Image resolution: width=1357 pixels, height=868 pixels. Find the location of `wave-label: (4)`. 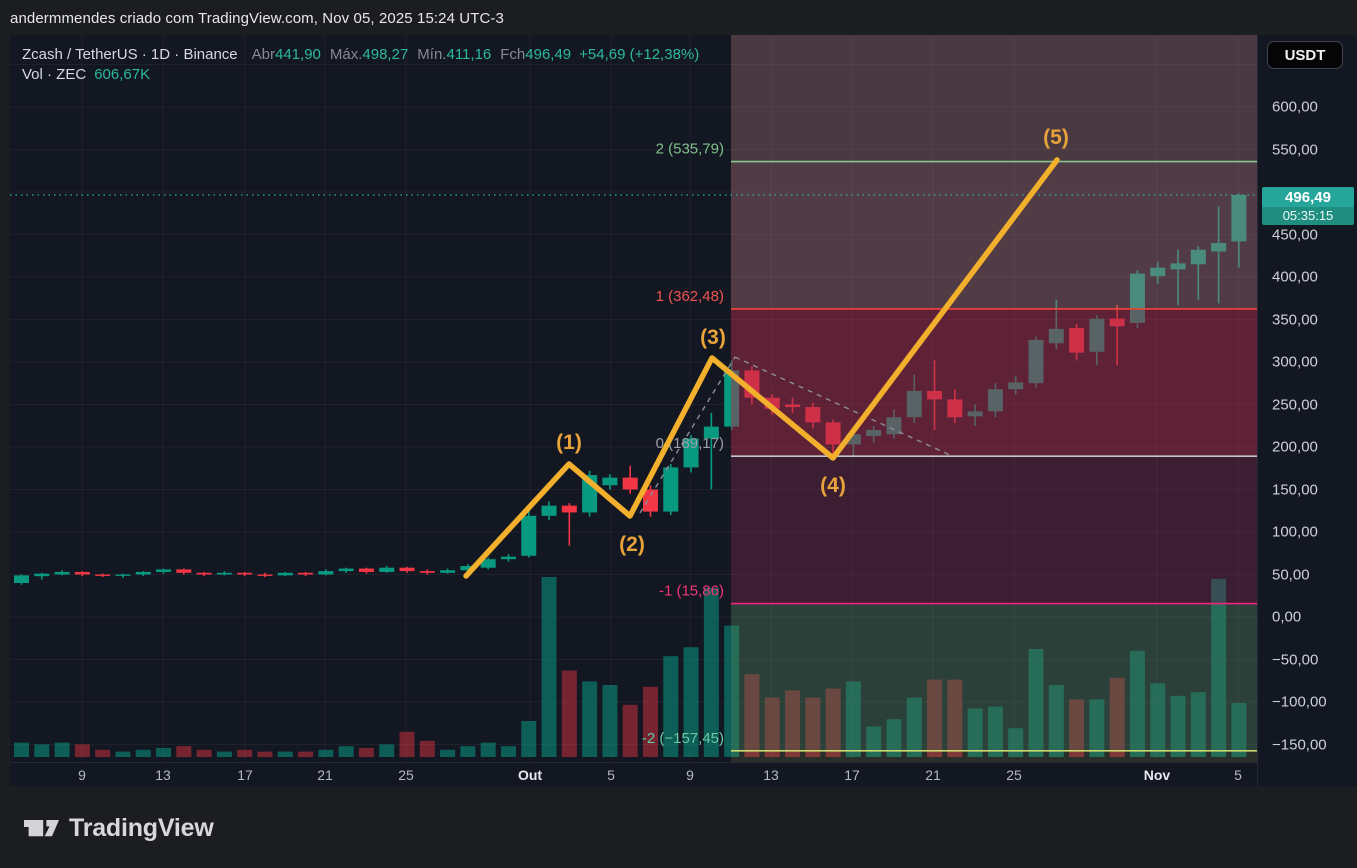

wave-label: (4) is located at coordinates (833, 485).